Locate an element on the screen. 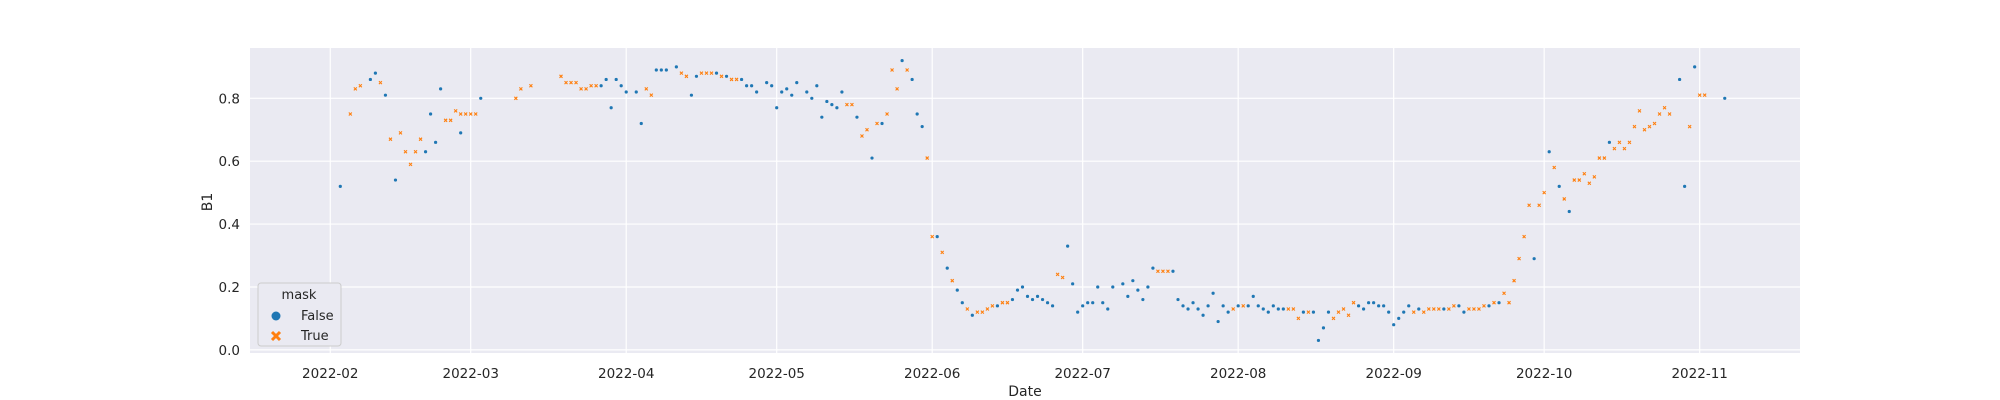 The height and width of the screenshot is (400, 2000). x-tick-label: 2022-09 is located at coordinates (1393, 374).